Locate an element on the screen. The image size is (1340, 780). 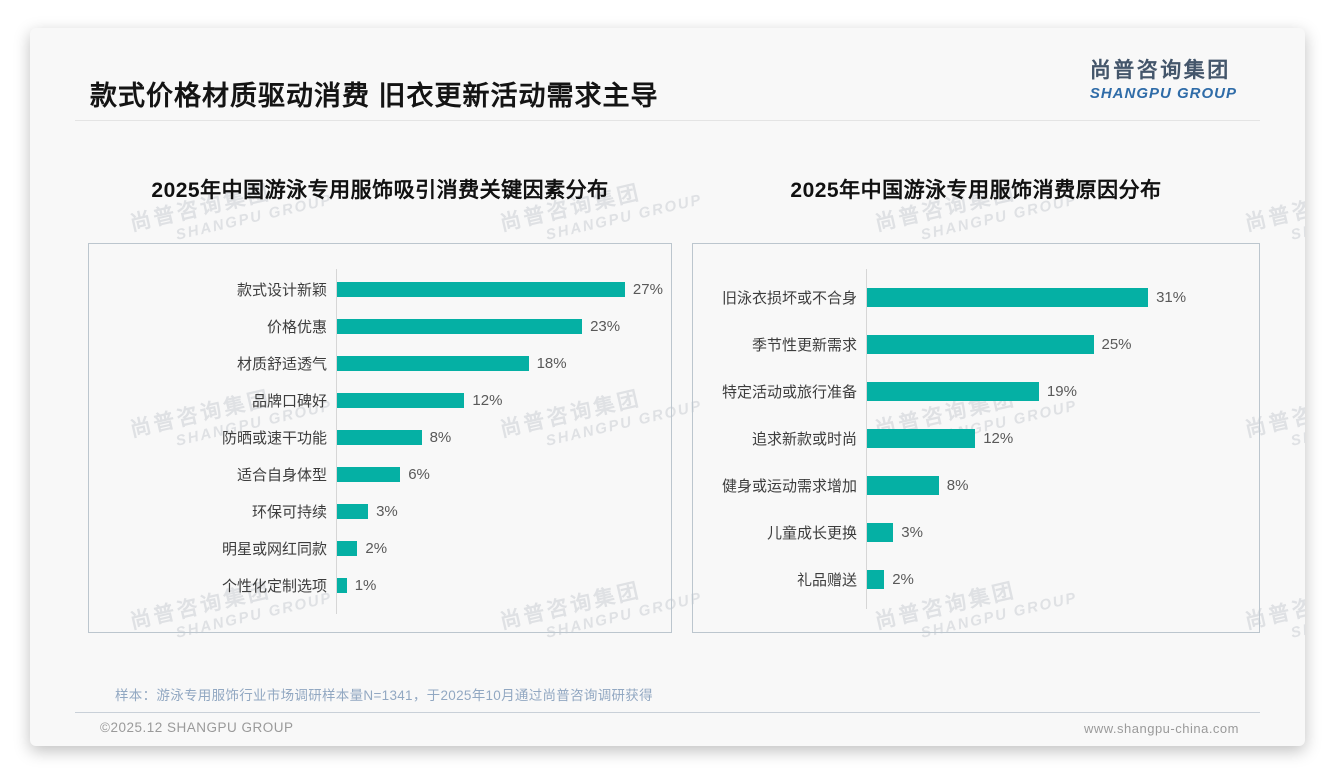
category-label: 防晒或速干功能 is located at coordinates (274, 438).